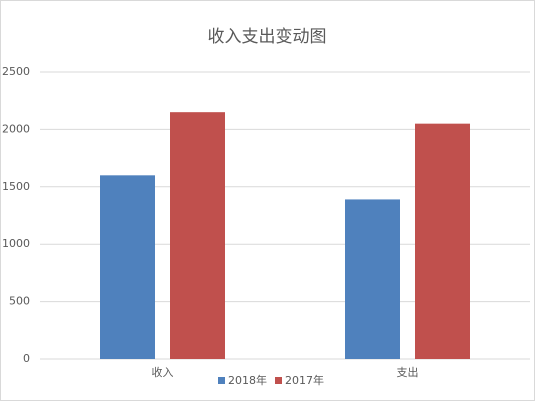  Describe the element at coordinates (163, 372) in the screenshot. I see `x-tick-label: 收入` at that location.